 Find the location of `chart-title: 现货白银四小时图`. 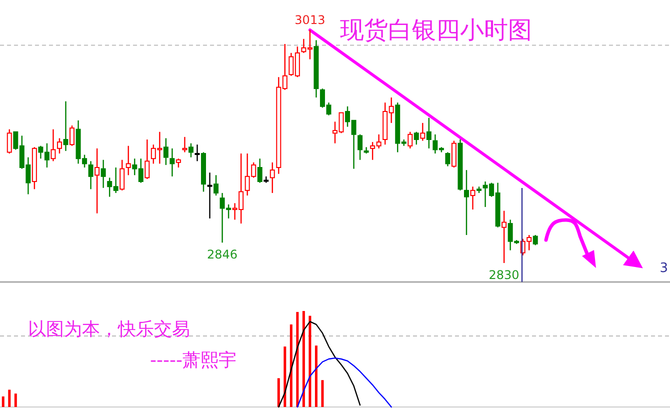

chart-title: 现货白银四小时图 is located at coordinates (436, 30).